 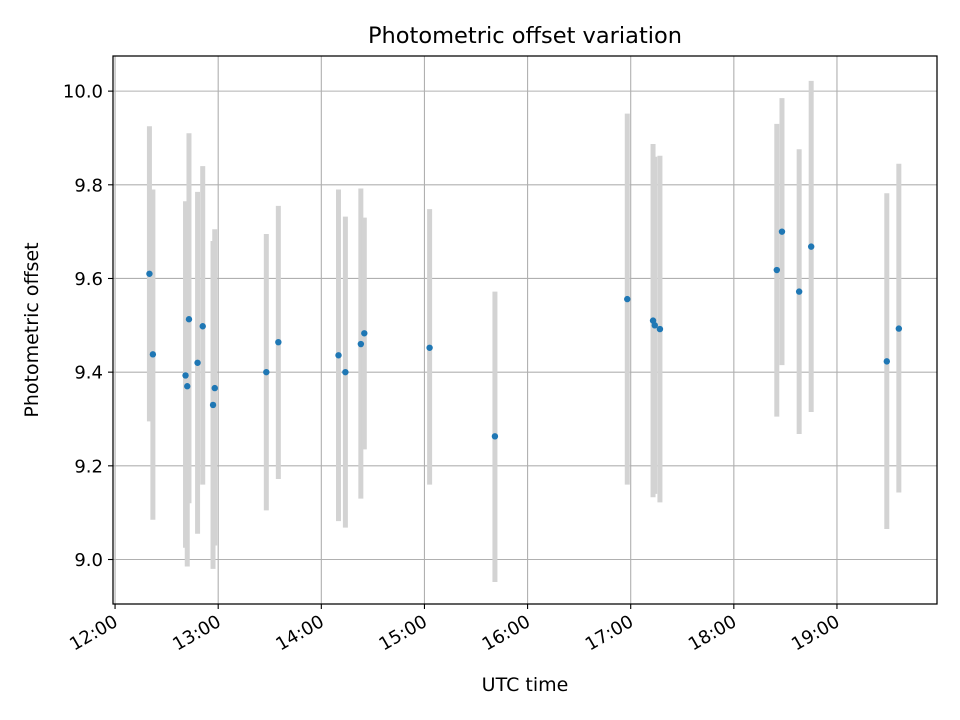 I want to click on x-axis-label: UTC time, so click(x=525, y=685).